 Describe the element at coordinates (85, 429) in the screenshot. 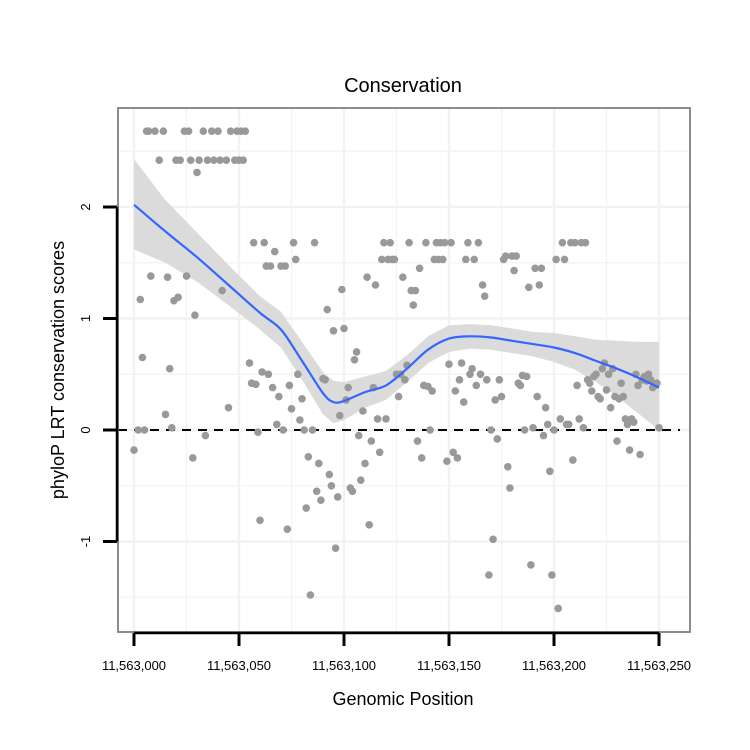

I see `y-tick-label: 0` at that location.